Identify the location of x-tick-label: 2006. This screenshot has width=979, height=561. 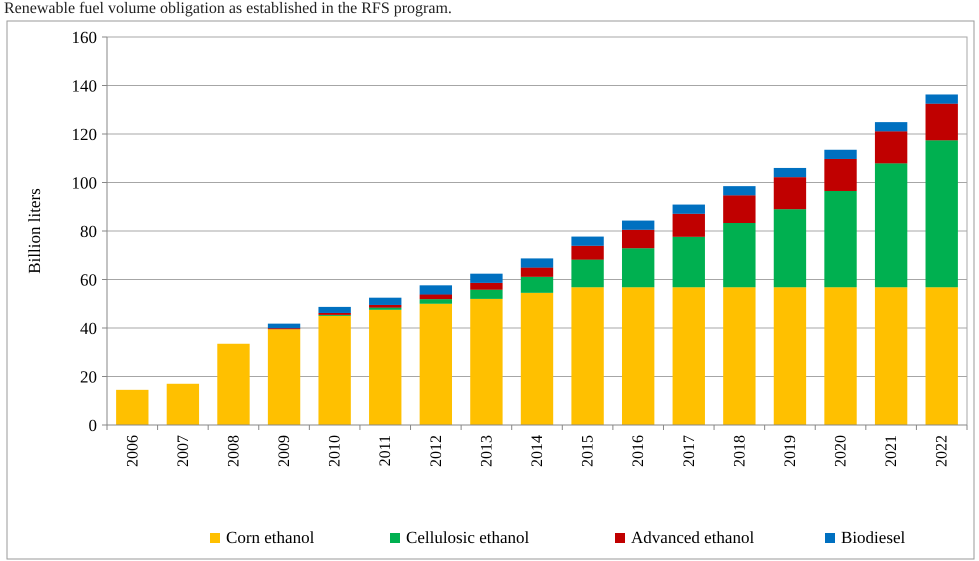
(133, 451).